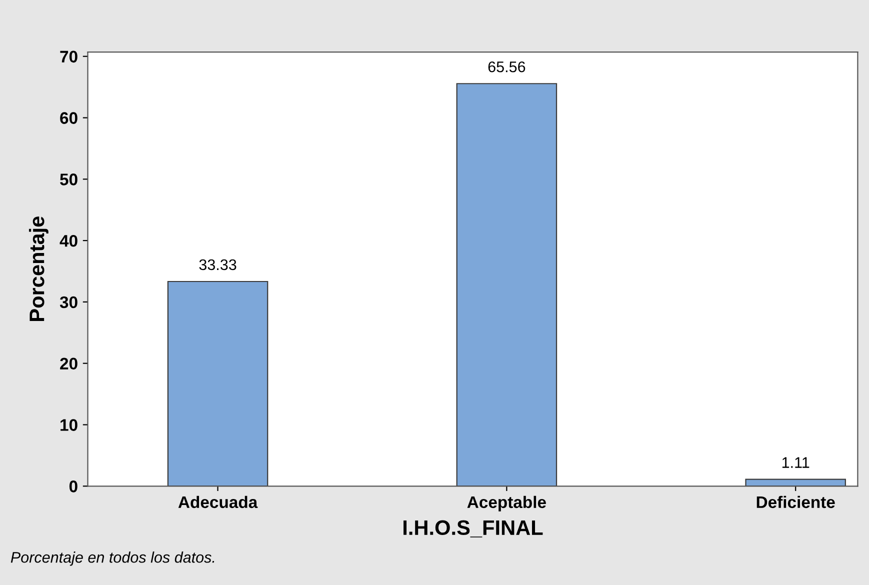 This screenshot has width=869, height=585. I want to click on x-tick-label: Adecuada, so click(218, 502).